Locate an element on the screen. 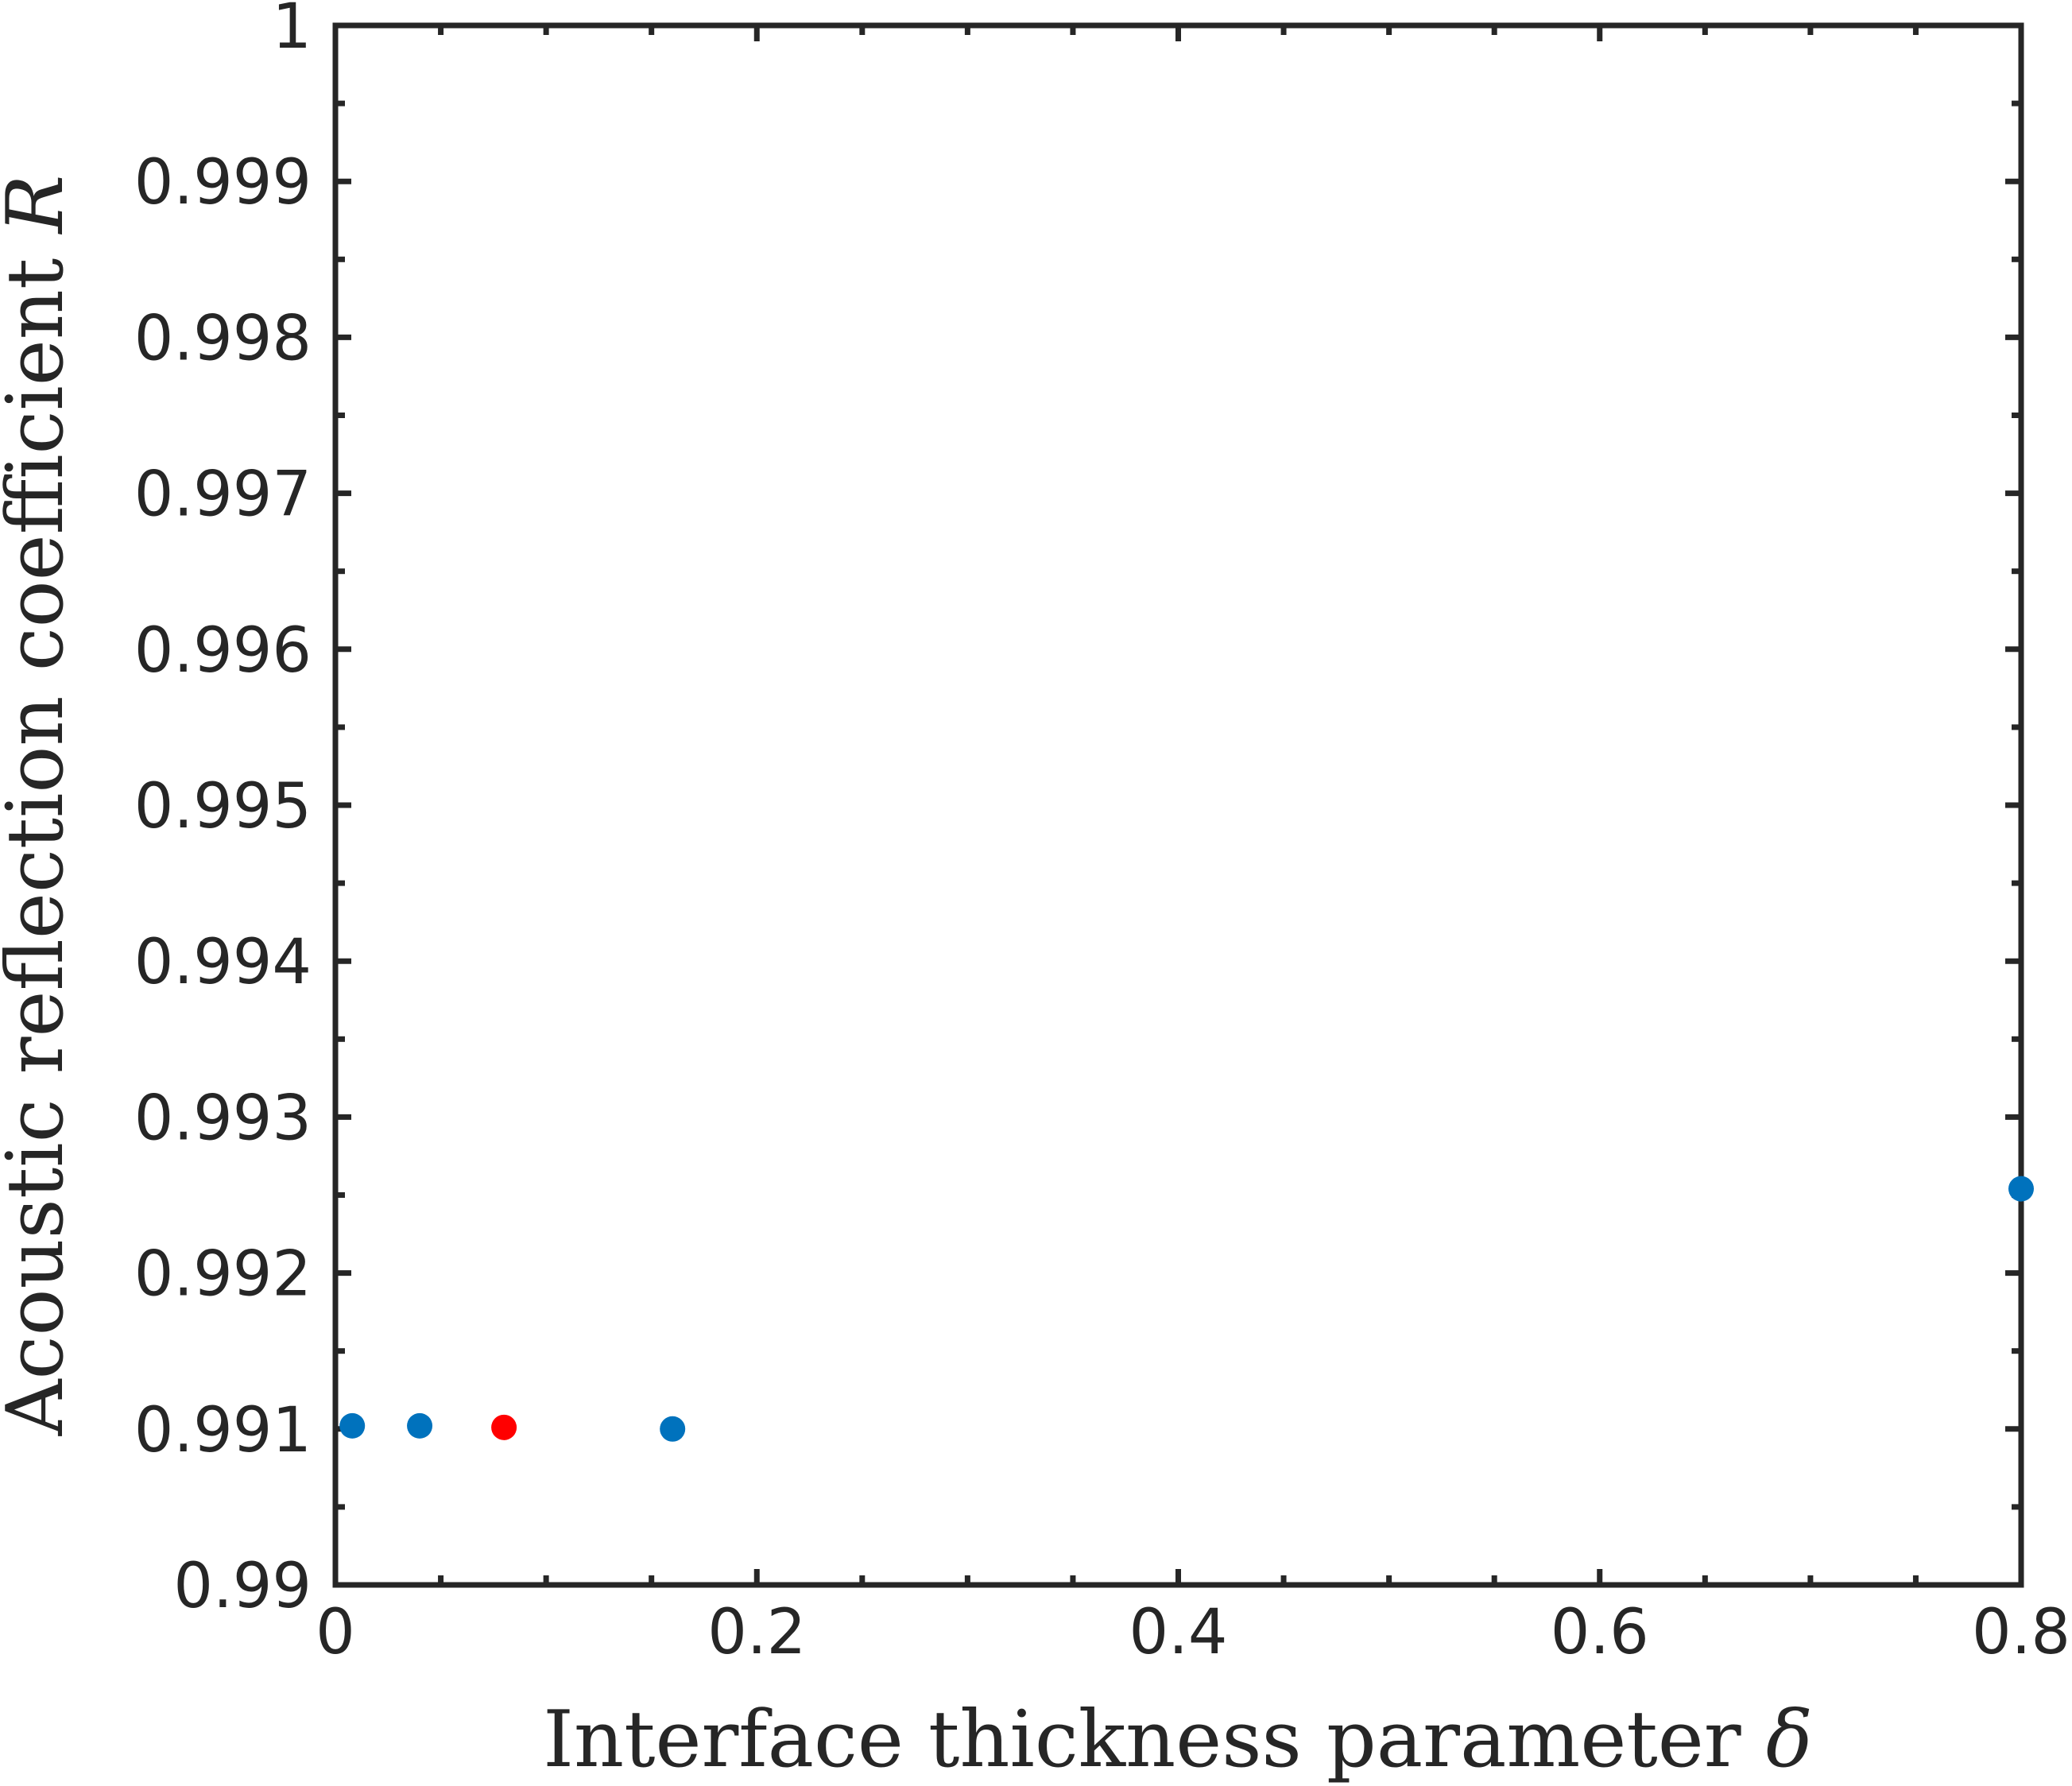 This screenshot has width=2072, height=1786. x-axis-label-text: Interface thickness parameter is located at coordinates (1142, 1740).